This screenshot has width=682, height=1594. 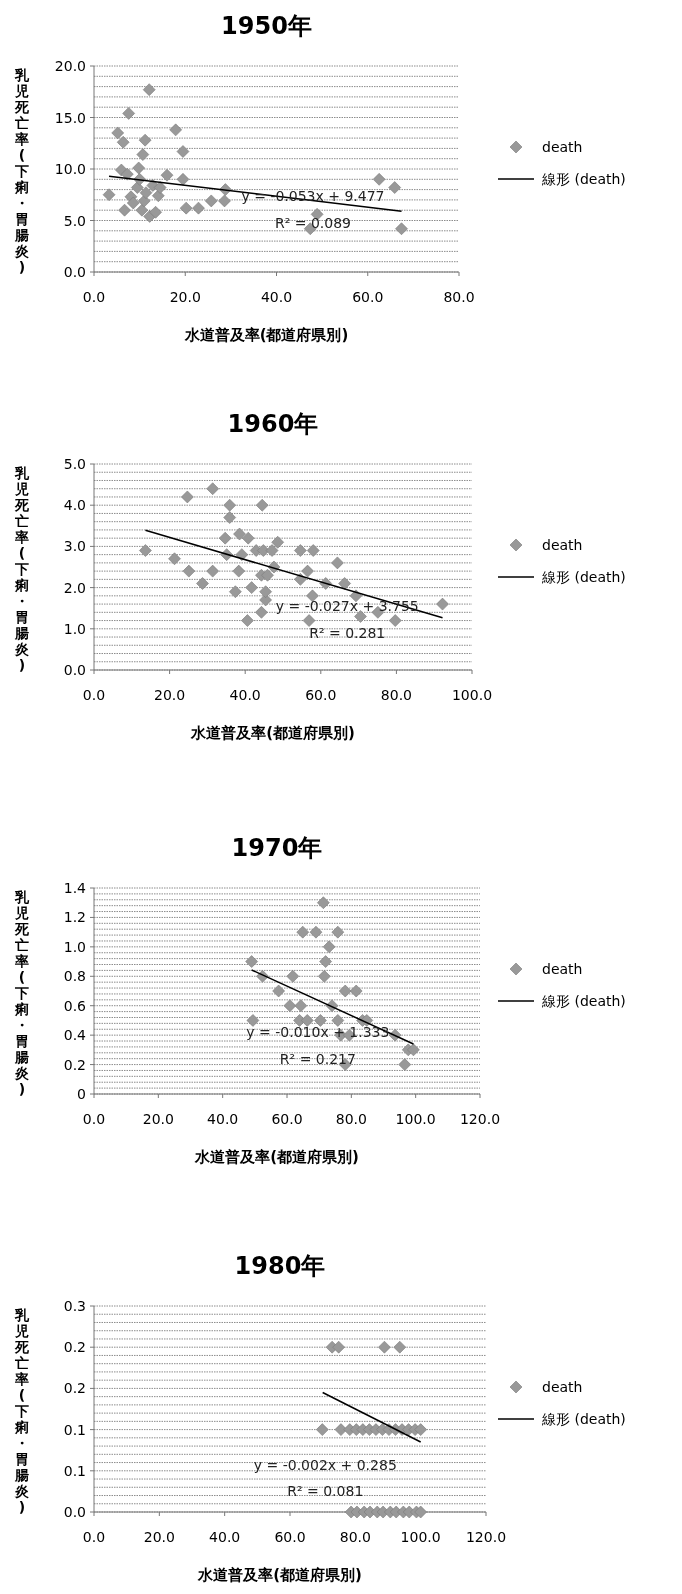 What do you see at coordinates (313, 222) in the screenshot?
I see `annotation: R² = 0.089` at bounding box center [313, 222].